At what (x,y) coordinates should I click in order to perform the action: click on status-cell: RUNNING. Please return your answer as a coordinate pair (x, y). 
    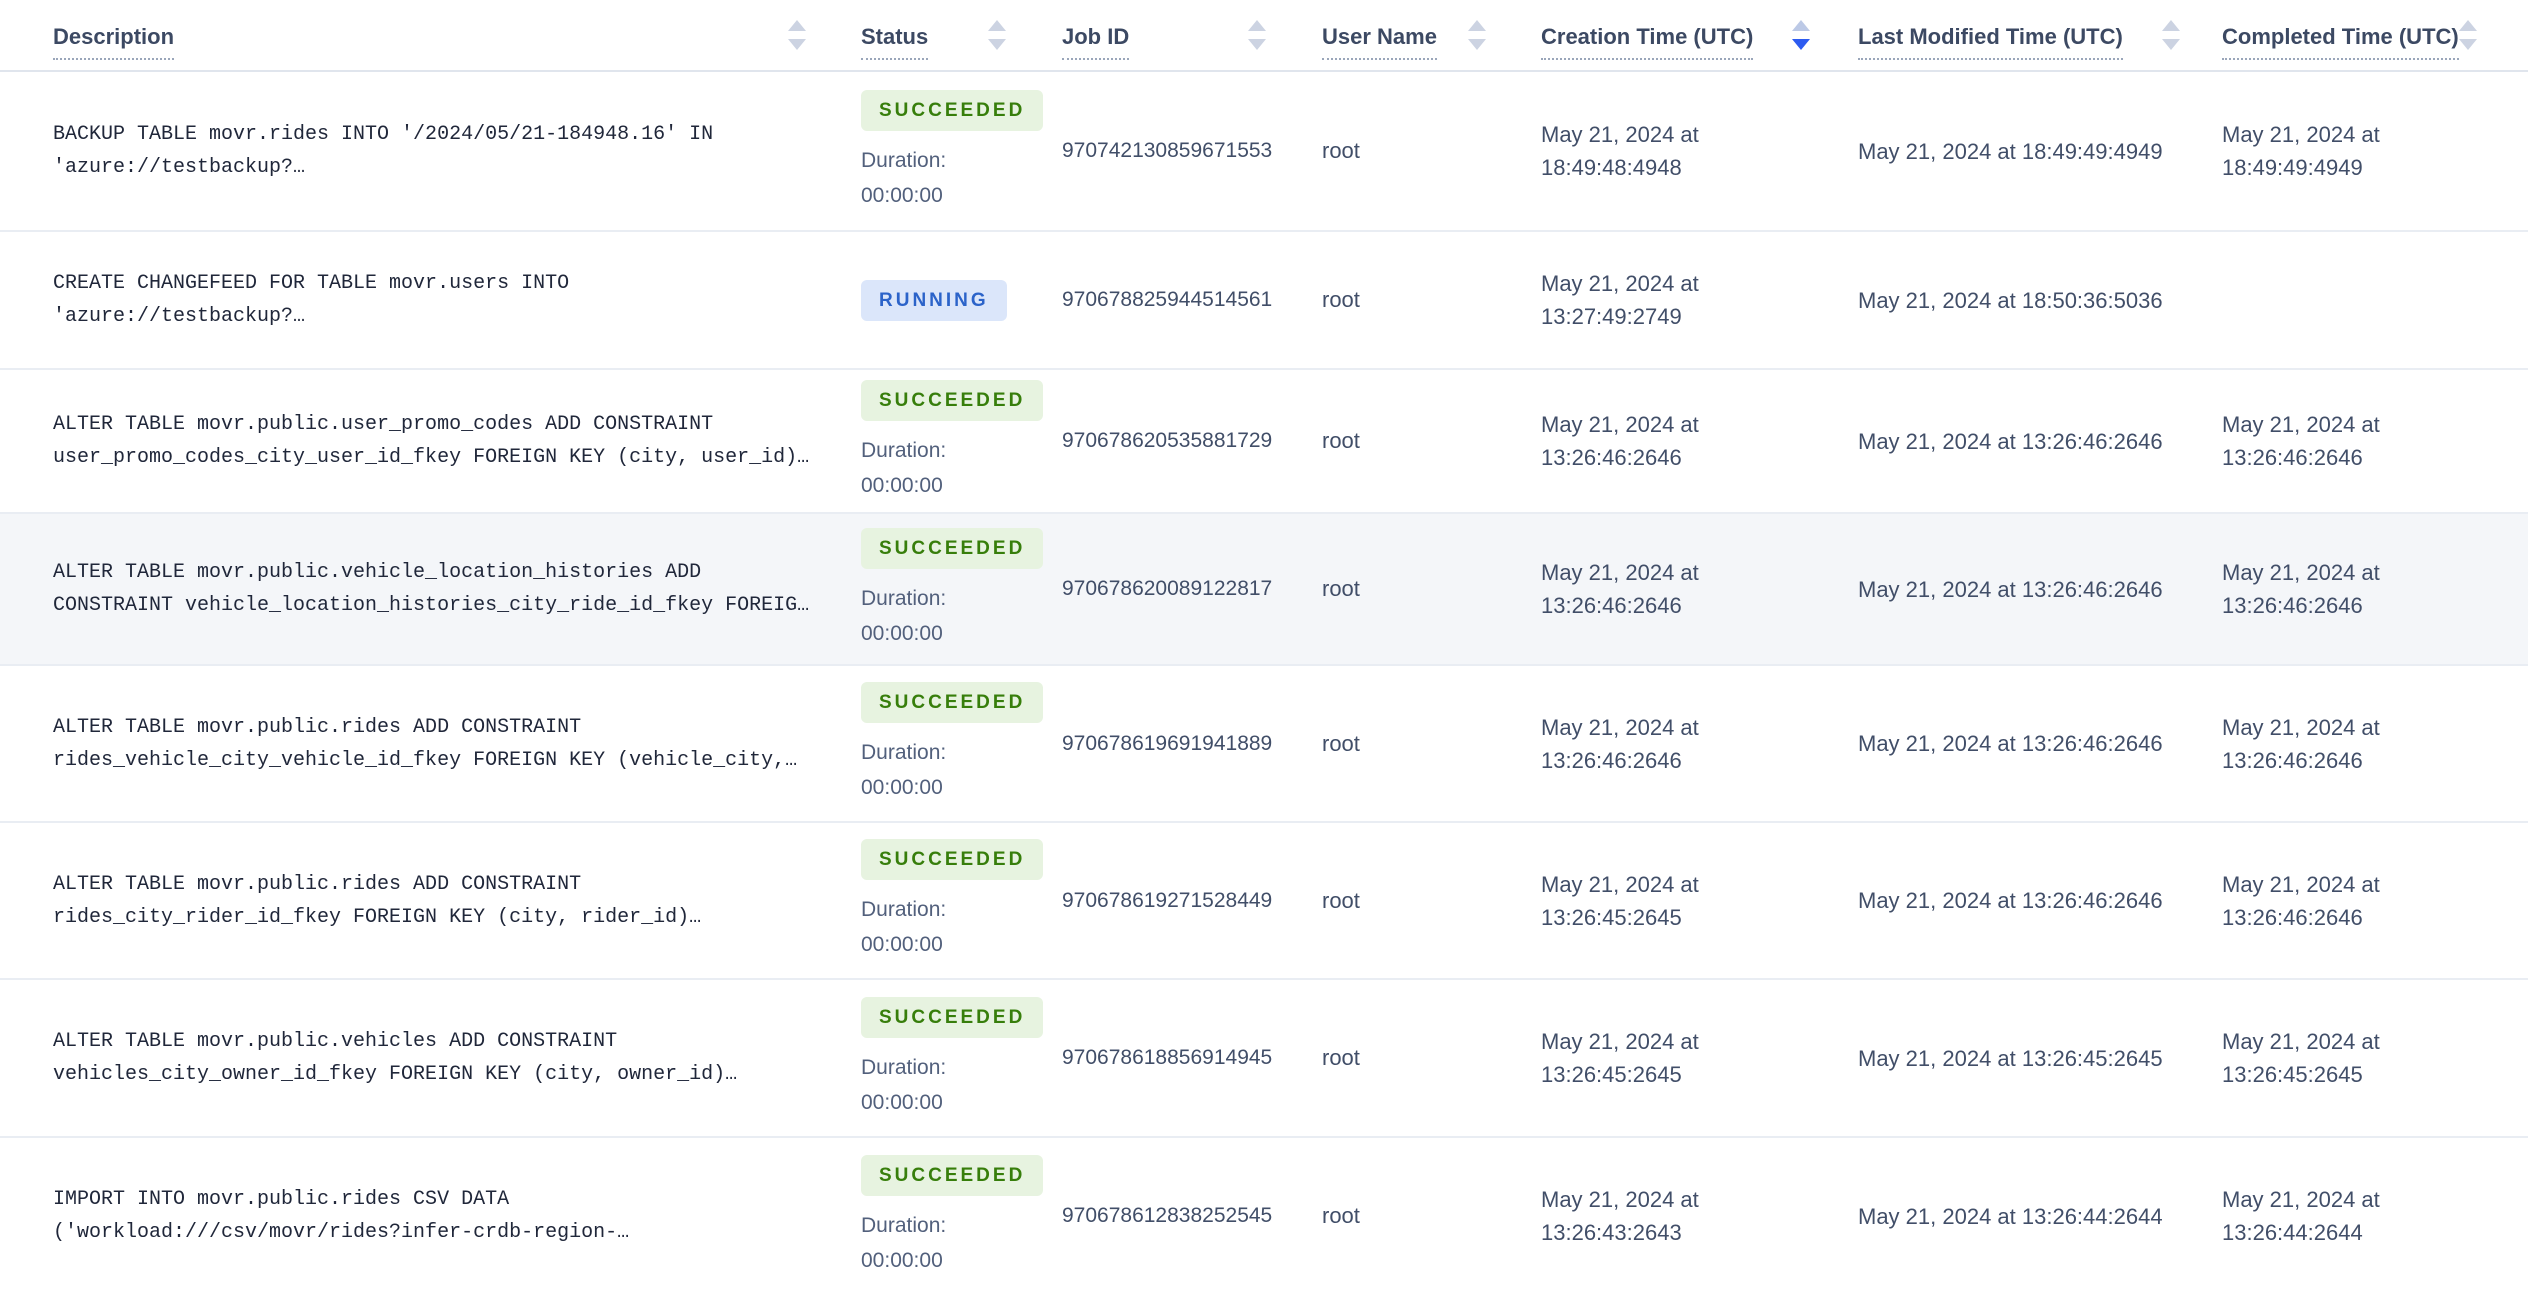
    Looking at the image, I should click on (930, 300).